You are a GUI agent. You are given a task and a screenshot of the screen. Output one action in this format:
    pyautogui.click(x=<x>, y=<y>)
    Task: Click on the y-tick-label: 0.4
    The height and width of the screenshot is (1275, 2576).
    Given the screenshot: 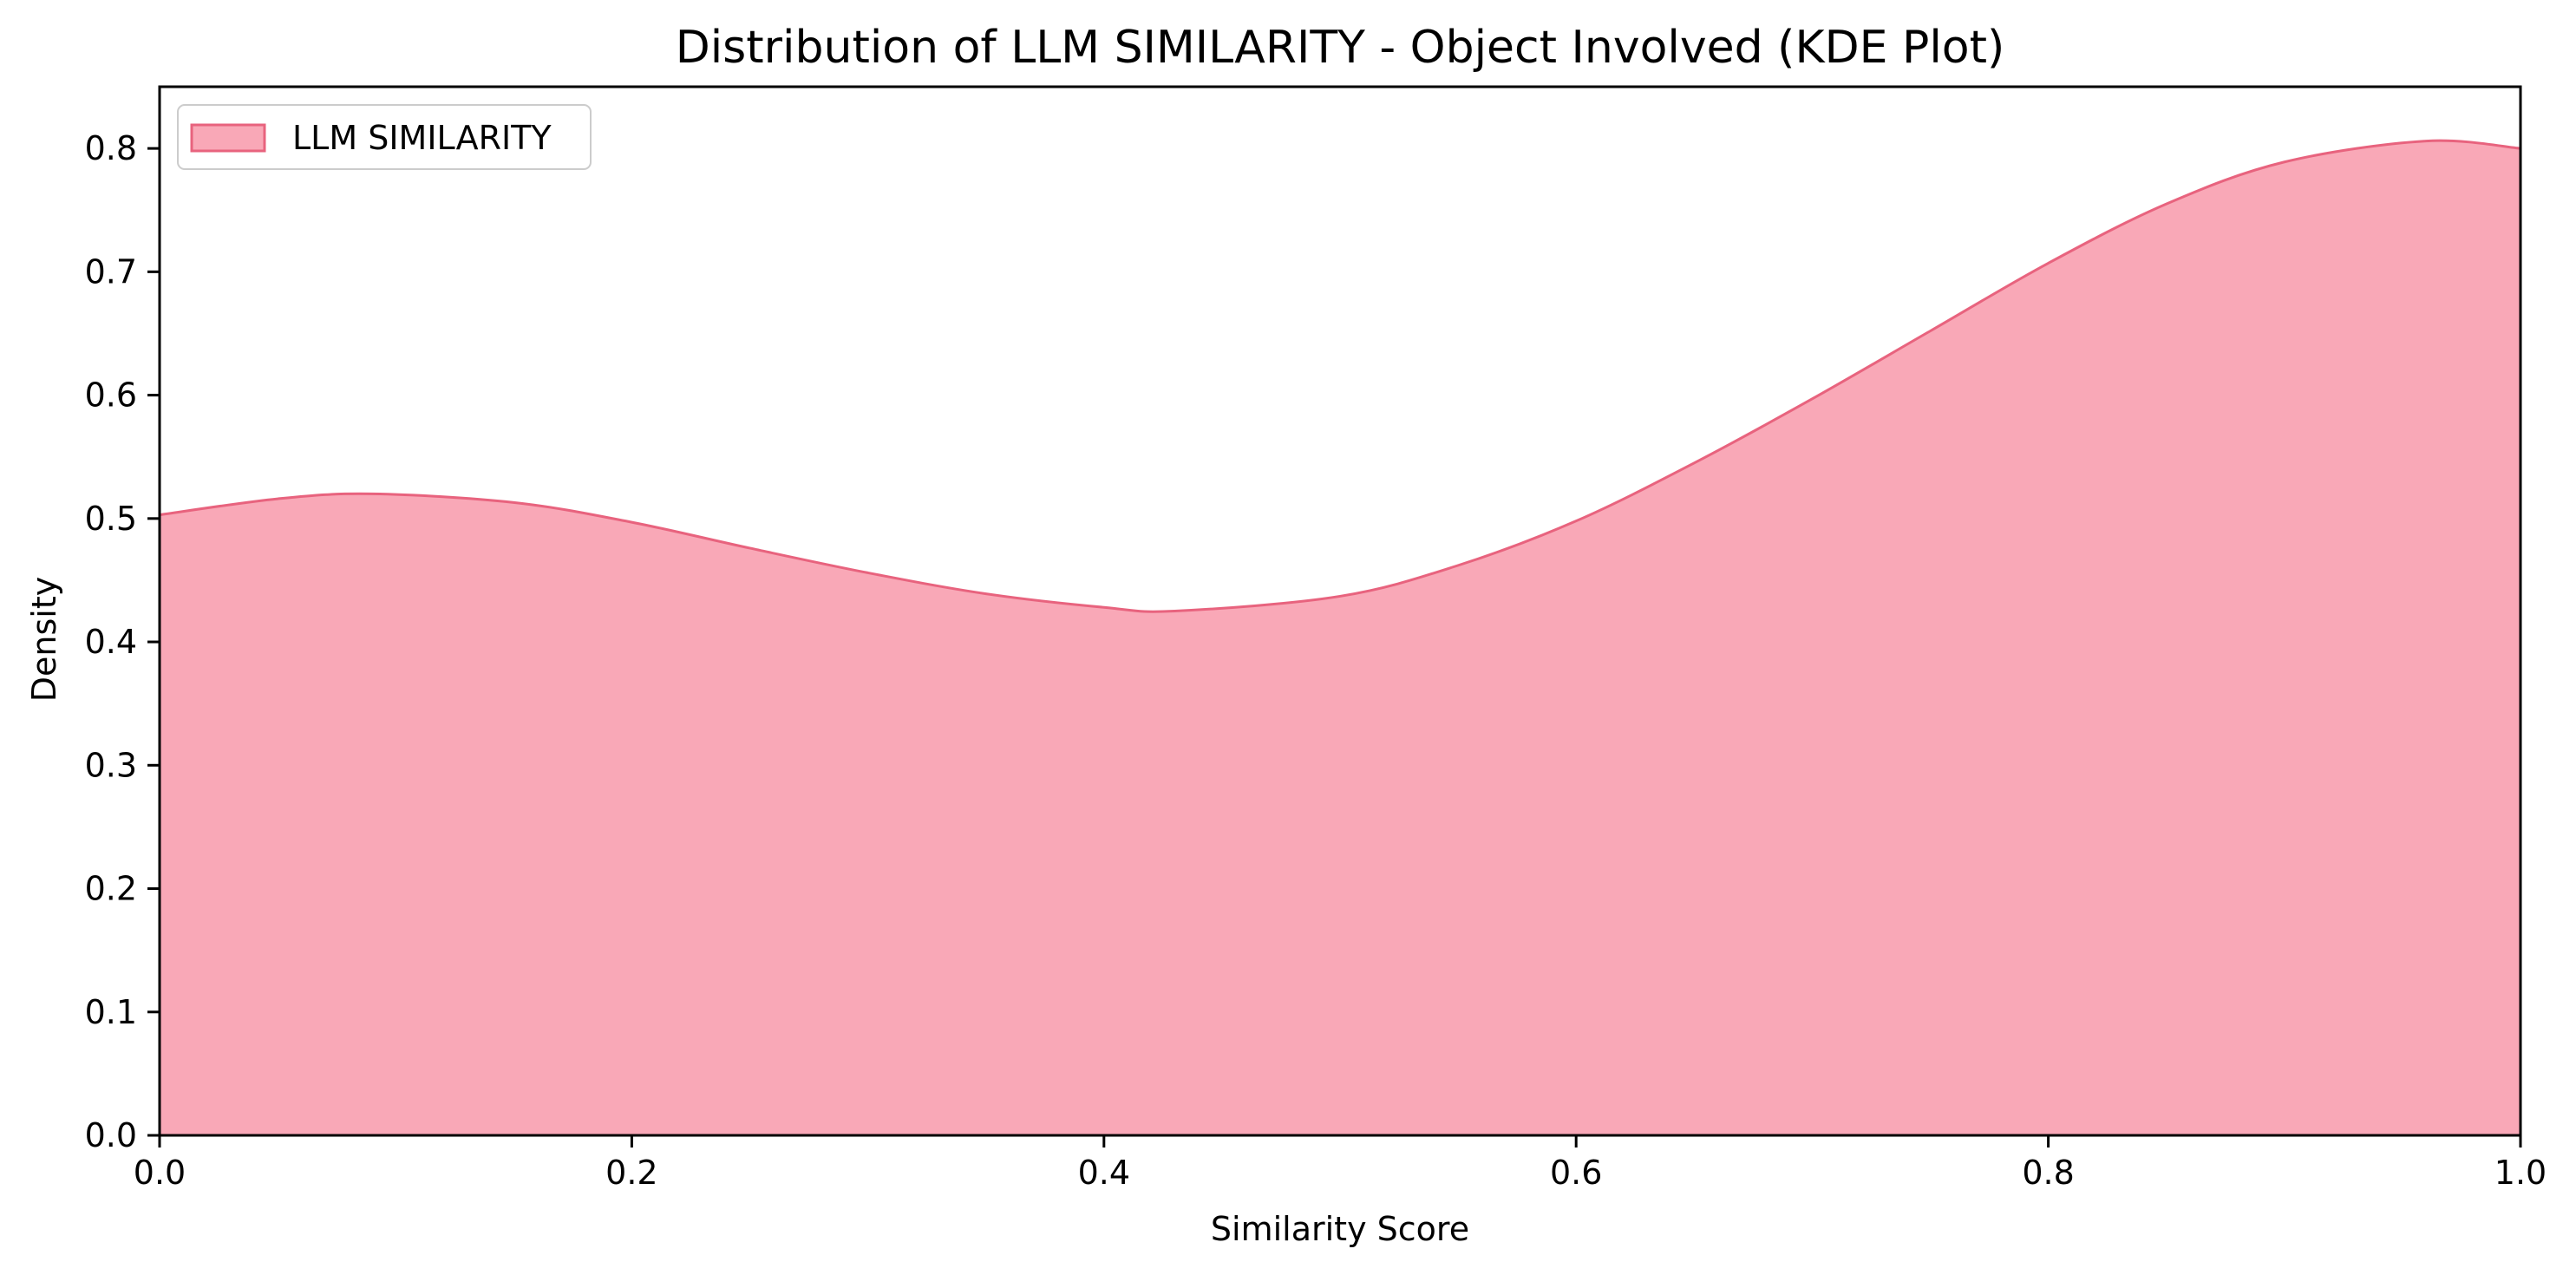 What is the action you would take?
    pyautogui.click(x=111, y=642)
    